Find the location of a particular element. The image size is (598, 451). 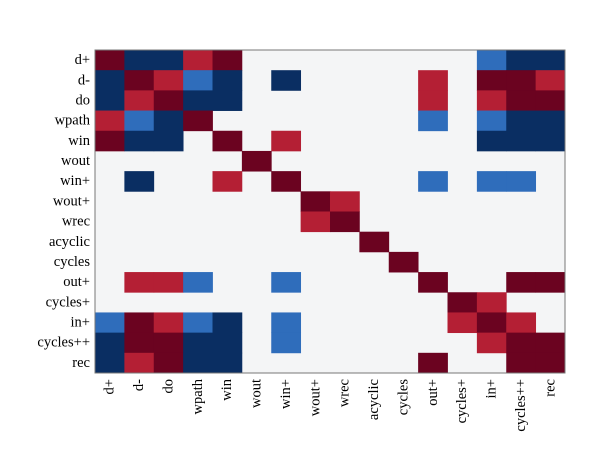

row-tick-label: wout+ is located at coordinates (71, 201).